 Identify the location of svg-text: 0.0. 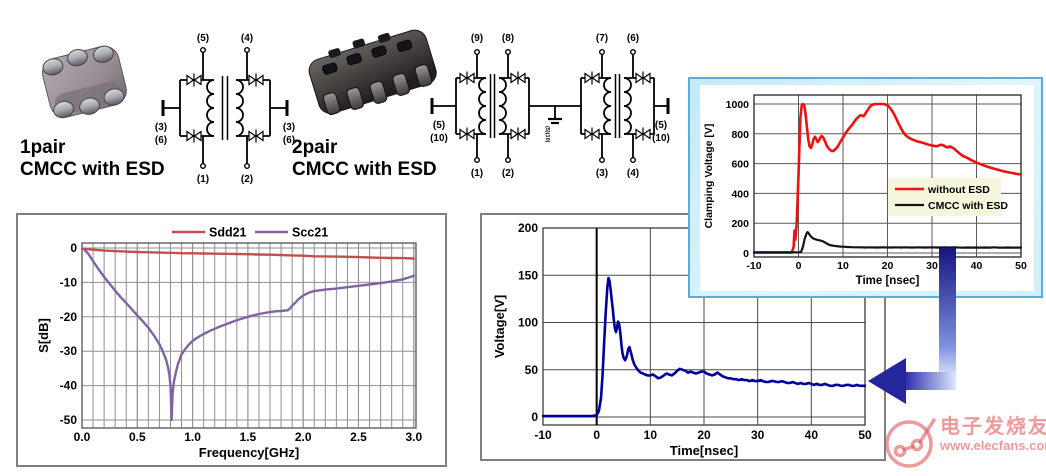
(82, 437).